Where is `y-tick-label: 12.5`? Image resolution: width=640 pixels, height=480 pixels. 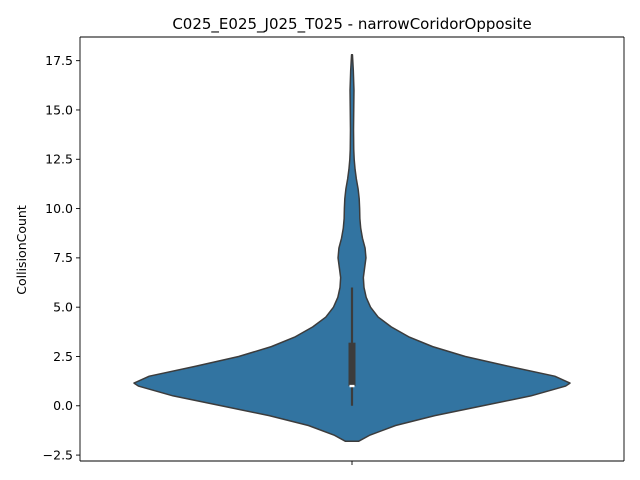
y-tick-label: 12.5 is located at coordinates (59, 159).